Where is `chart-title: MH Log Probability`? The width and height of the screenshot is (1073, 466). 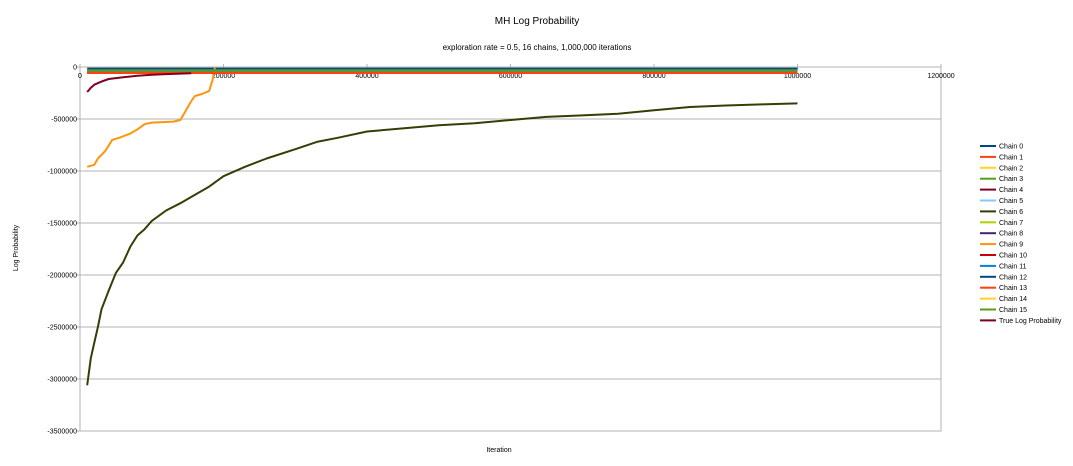 chart-title: MH Log Probability is located at coordinates (537, 21).